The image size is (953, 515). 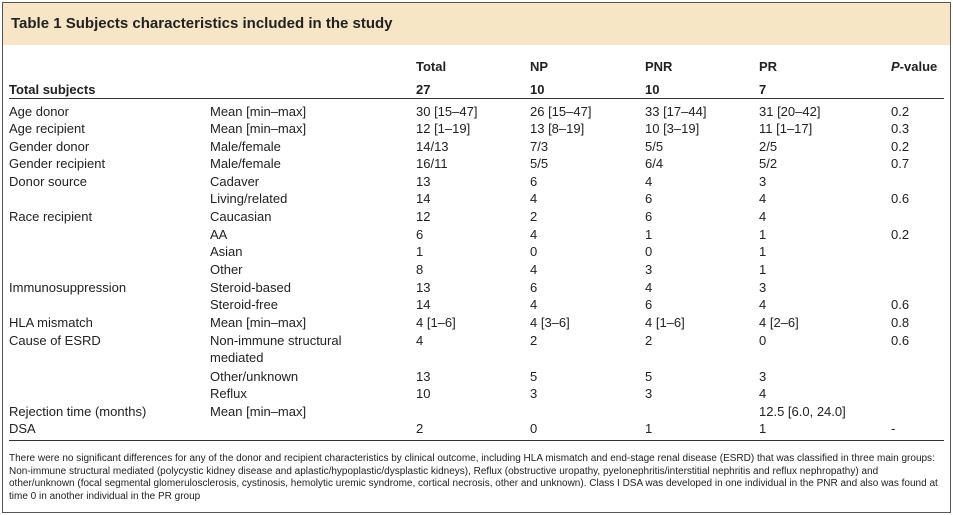 I want to click on row-sublabel: Caucasian, so click(x=241, y=216).